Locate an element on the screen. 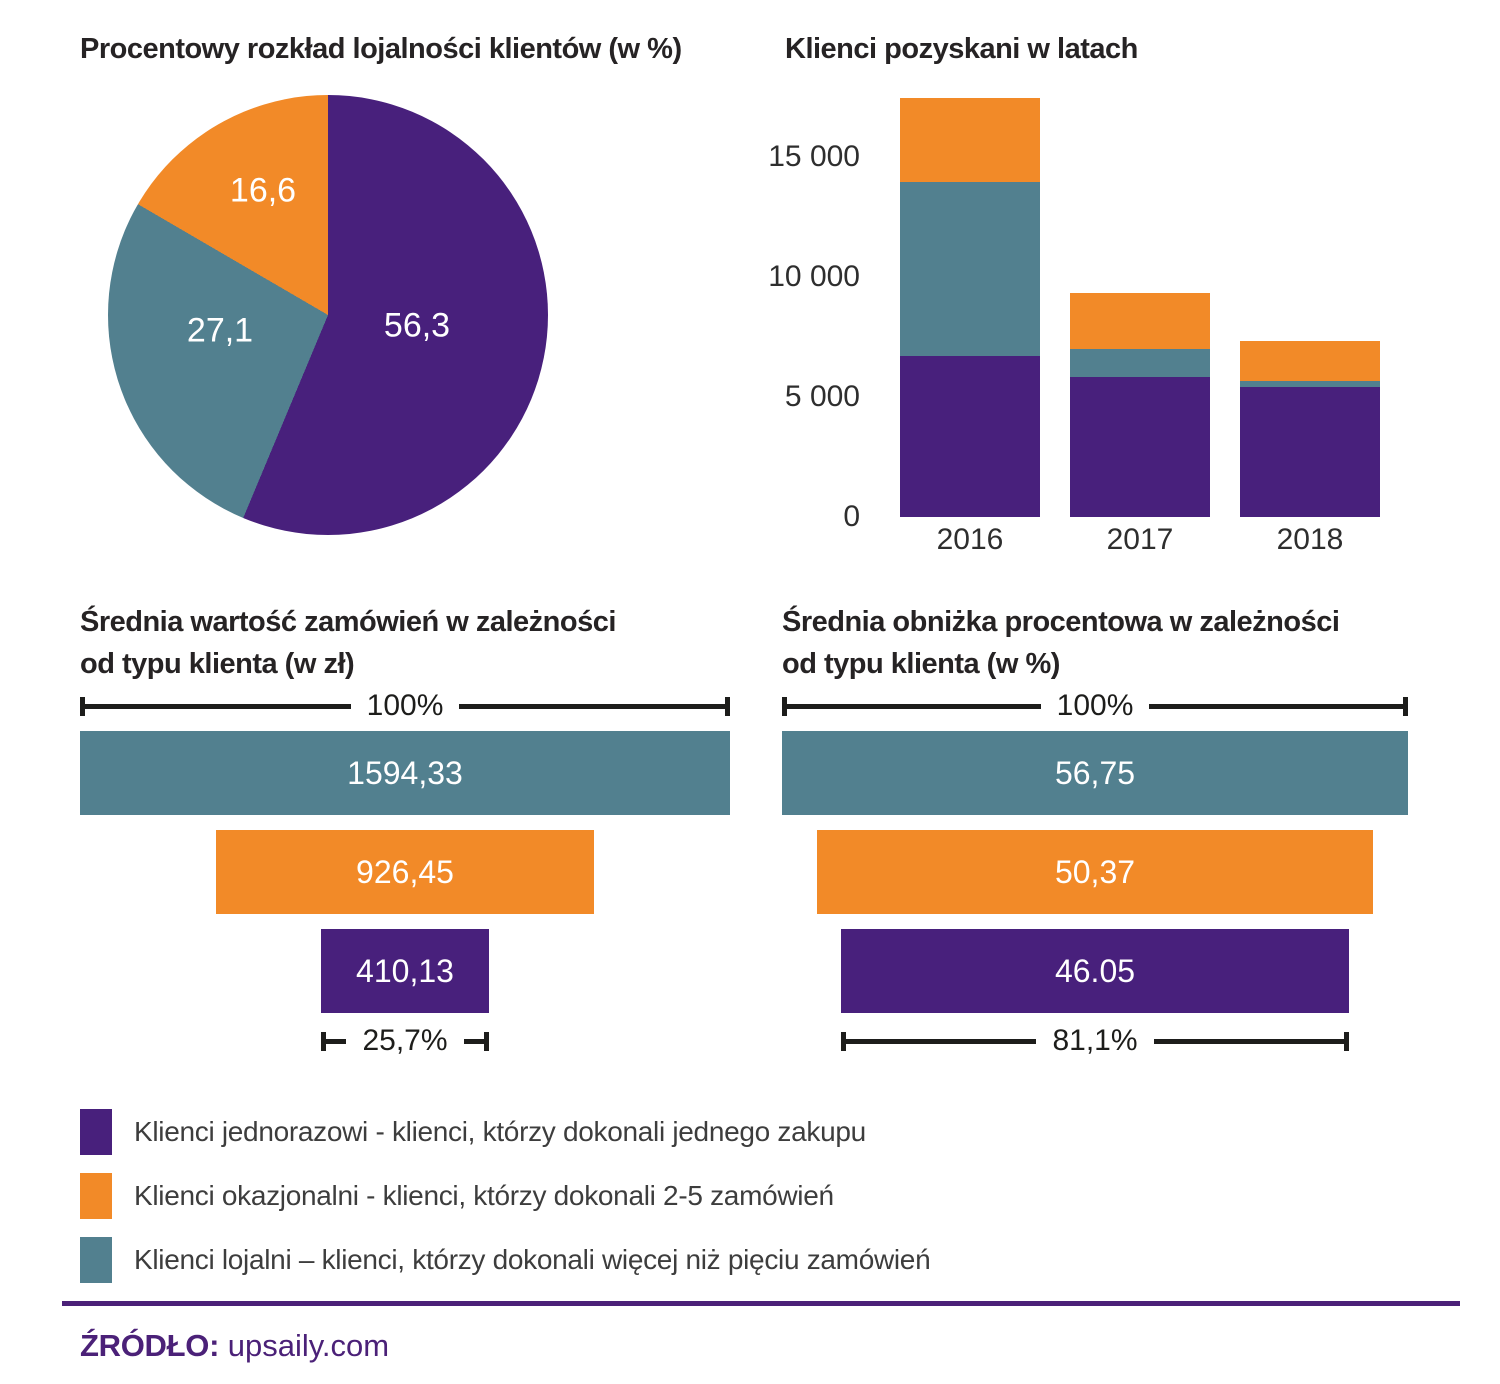 The height and width of the screenshot is (1384, 1500). funnel-left-bar-okazjonalni: 926,45 is located at coordinates (405, 872).